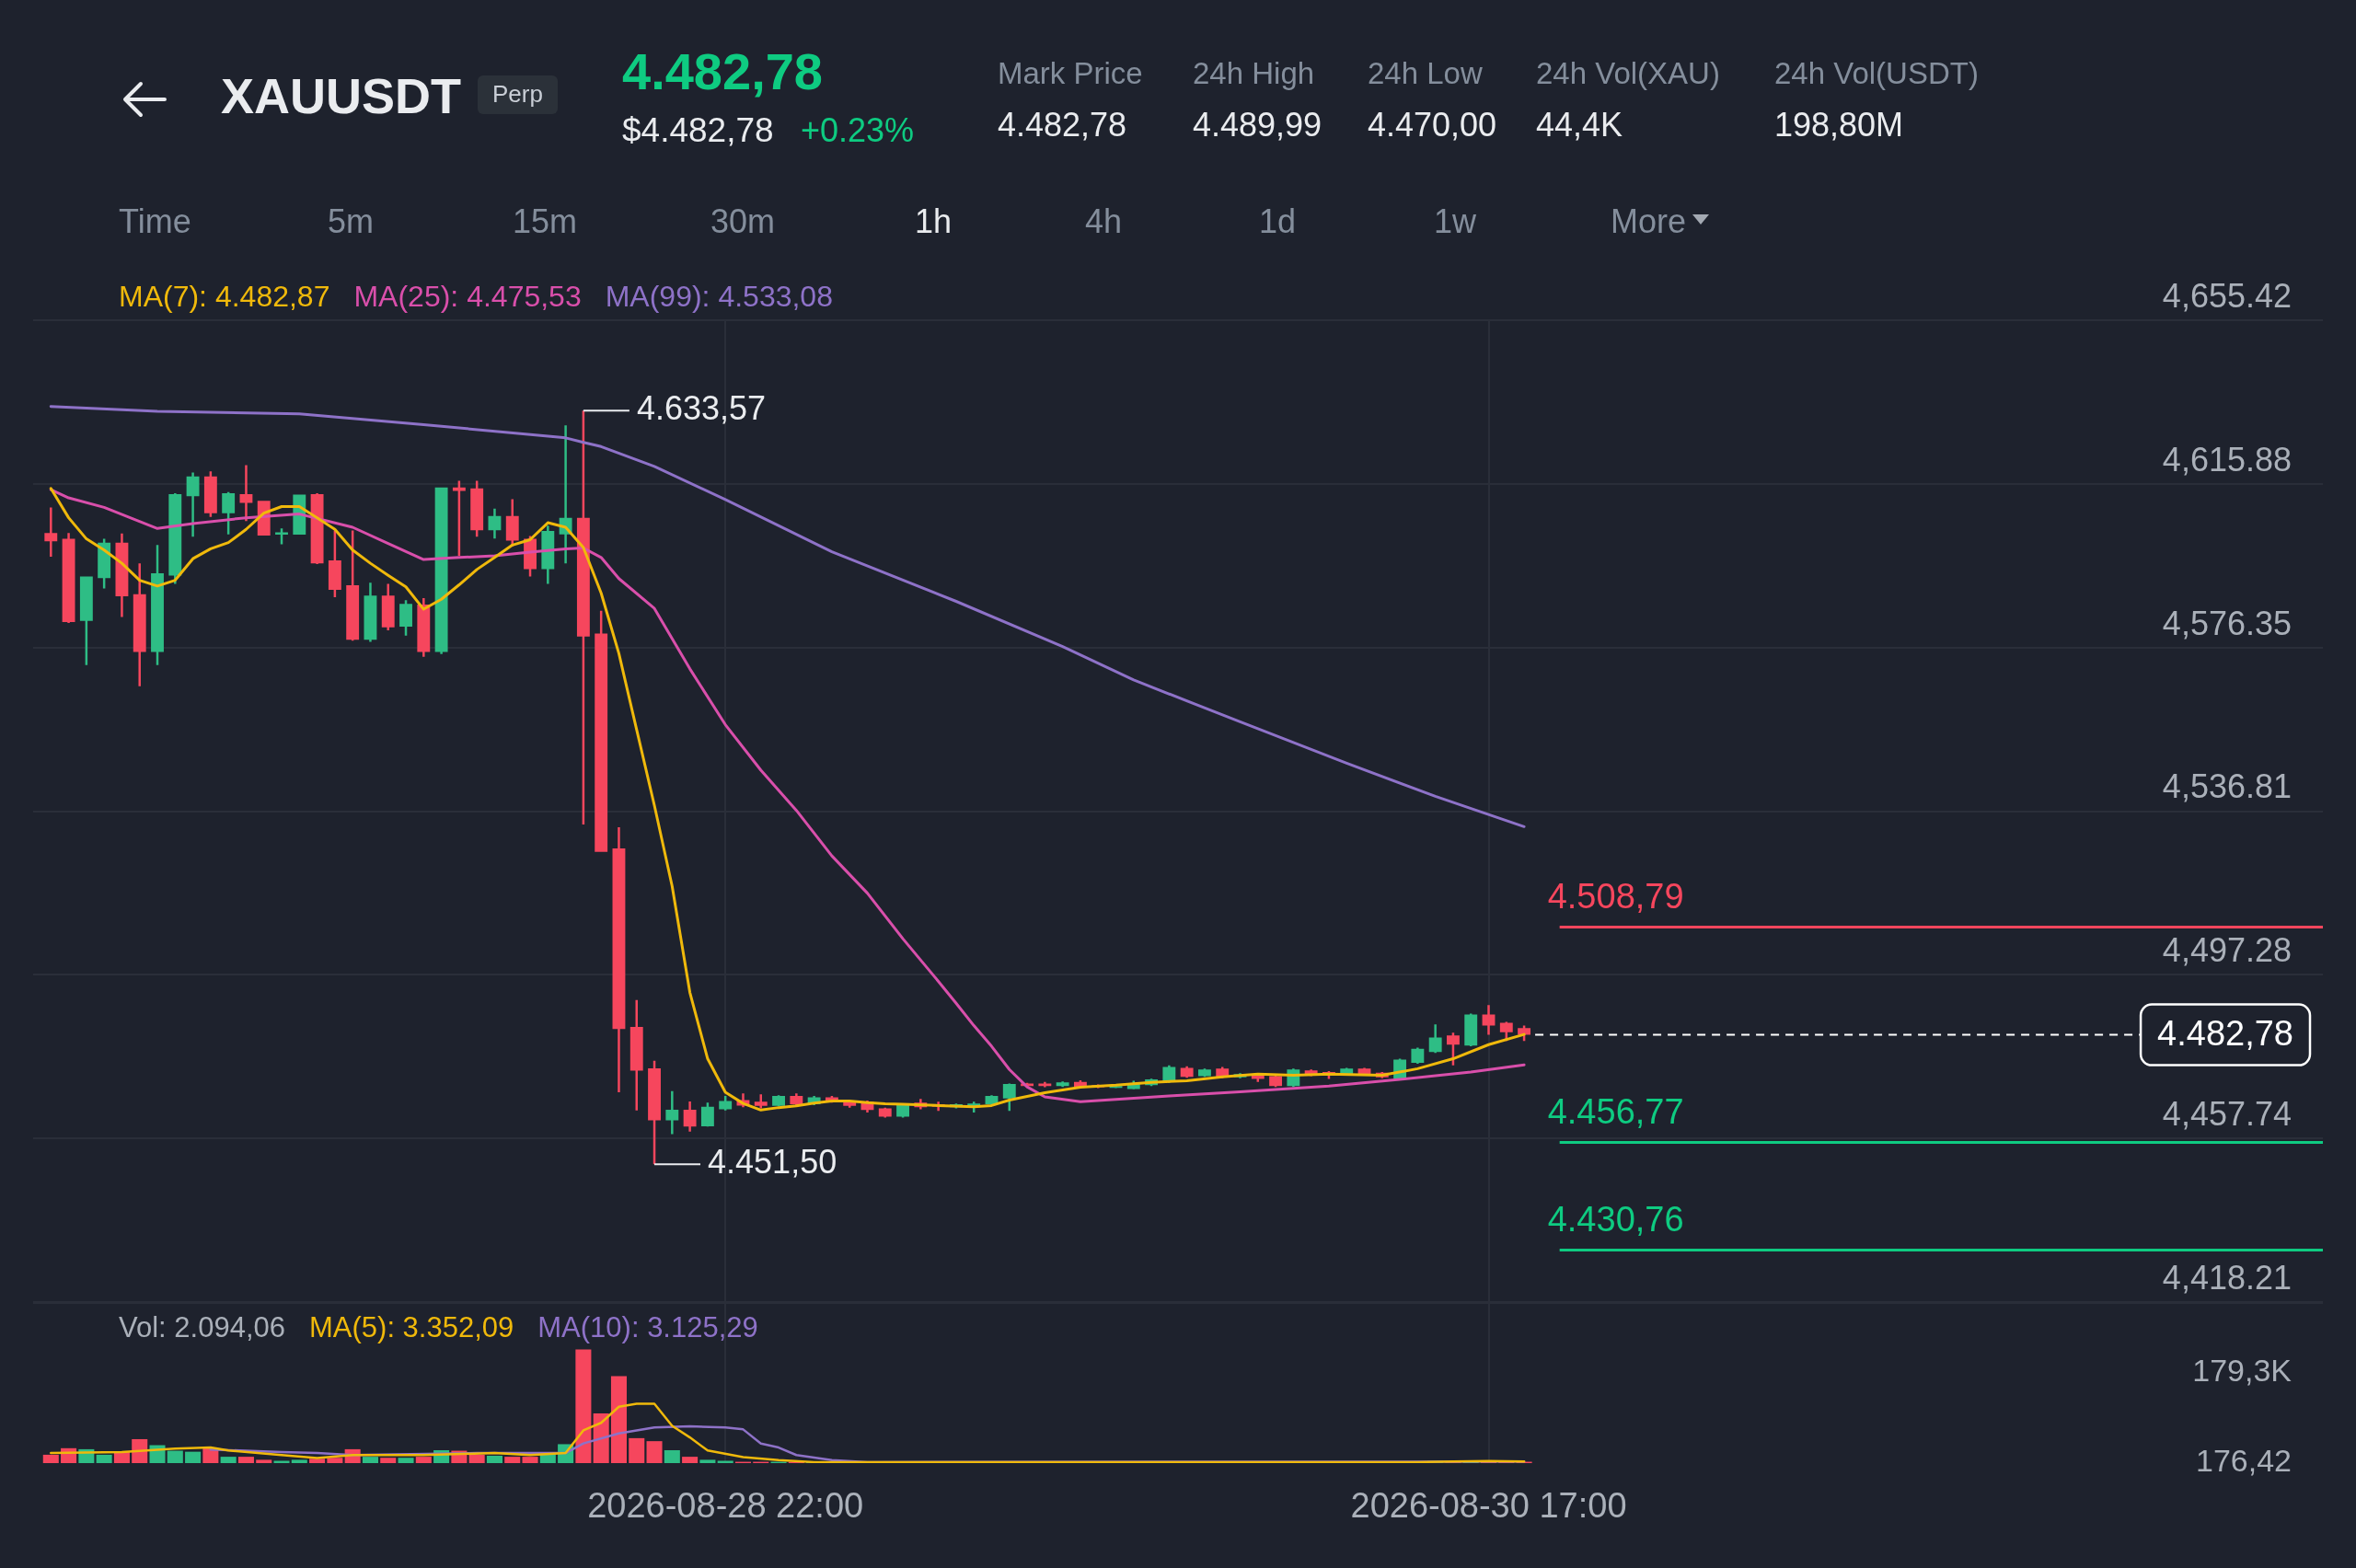 The image size is (2356, 1568). Describe the element at coordinates (1876, 73) in the screenshot. I see `text: 24h Vol(USDT)` at that location.